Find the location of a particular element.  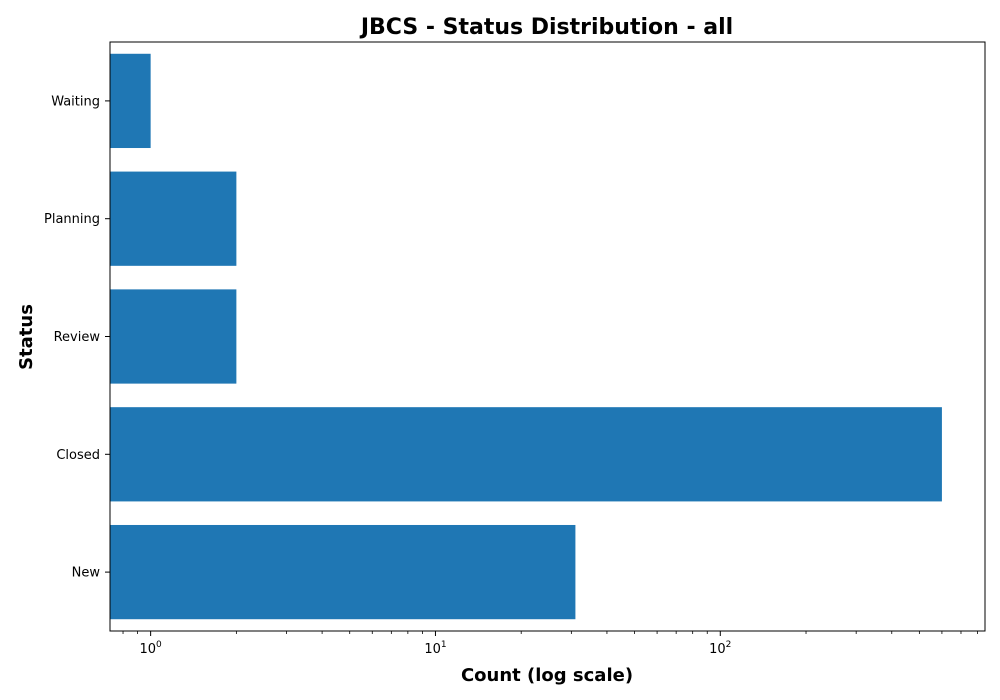

x-tick-label: 10² is located at coordinates (720, 648).